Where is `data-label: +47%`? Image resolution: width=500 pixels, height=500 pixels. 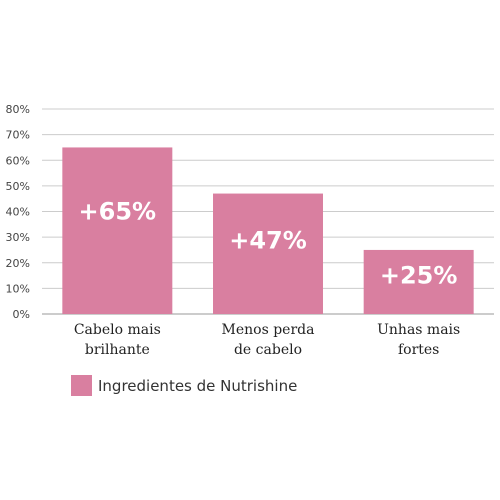 data-label: +47% is located at coordinates (268, 240).